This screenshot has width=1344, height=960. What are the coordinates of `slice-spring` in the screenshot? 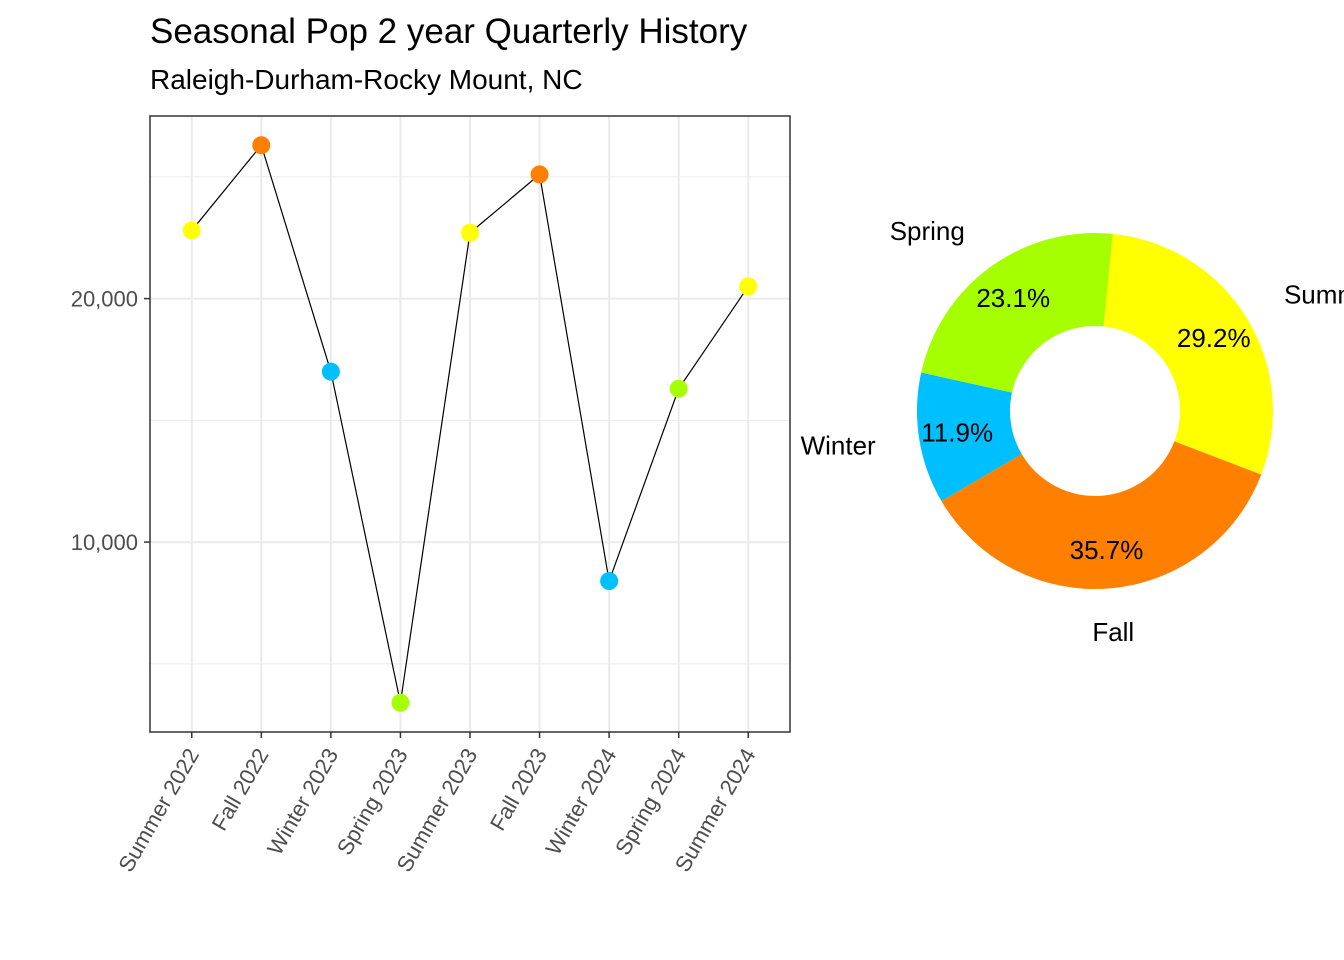 It's located at (1017, 313).